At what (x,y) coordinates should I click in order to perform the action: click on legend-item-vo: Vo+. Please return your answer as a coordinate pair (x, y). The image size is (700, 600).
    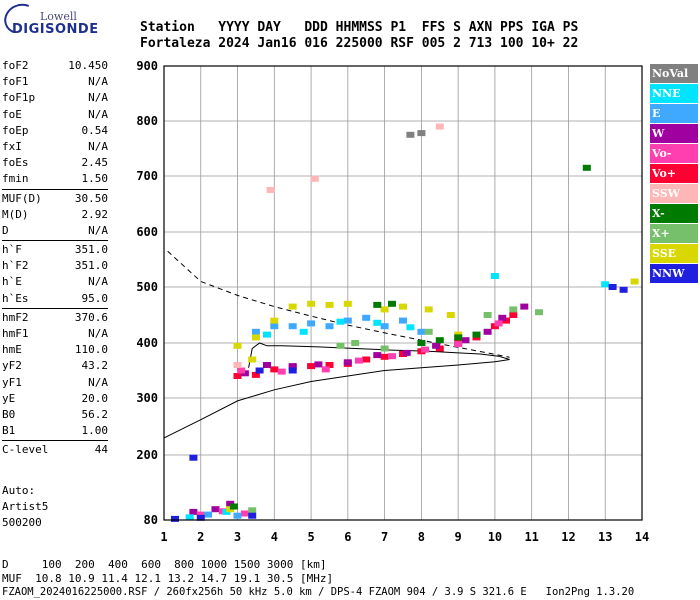
    Looking at the image, I should click on (674, 173).